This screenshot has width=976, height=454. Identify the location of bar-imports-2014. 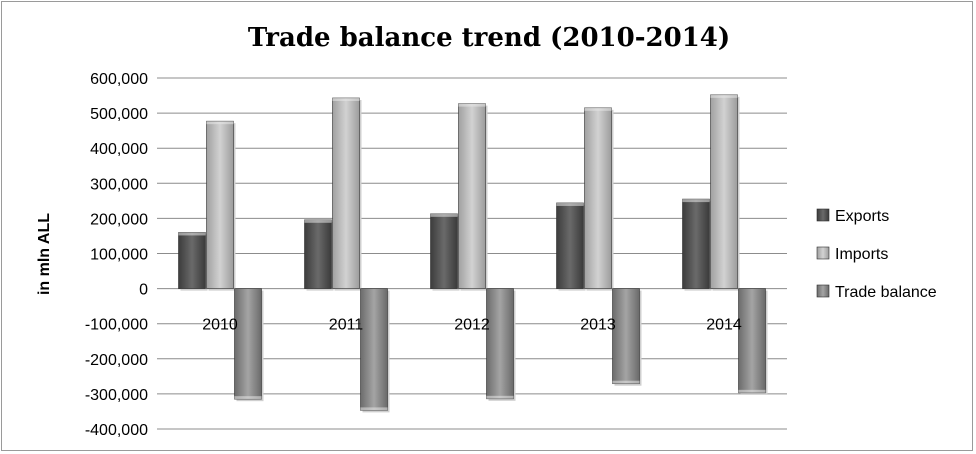
(725, 192).